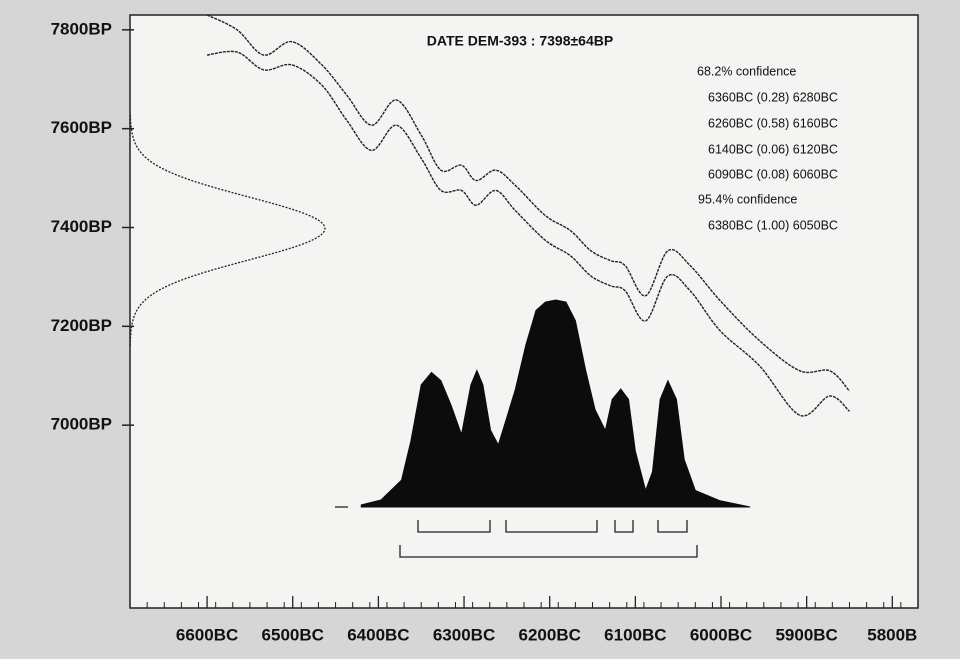  What do you see at coordinates (464, 634) in the screenshot?
I see `x-tick-label: 6300BC` at bounding box center [464, 634].